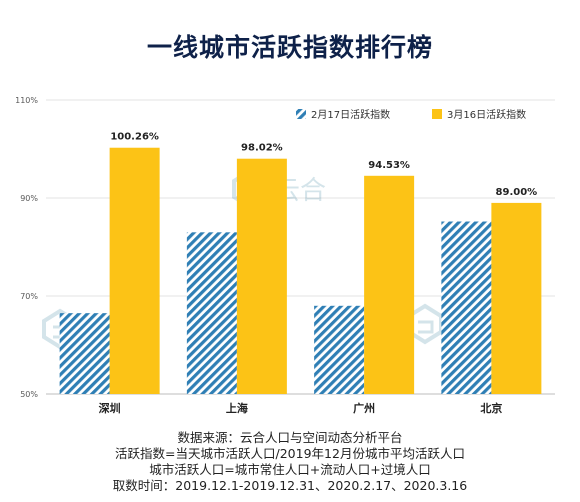 This screenshot has height=502, width=580. Describe the element at coordinates (134, 137) in the screenshot. I see `data-label: 100.26%` at that location.